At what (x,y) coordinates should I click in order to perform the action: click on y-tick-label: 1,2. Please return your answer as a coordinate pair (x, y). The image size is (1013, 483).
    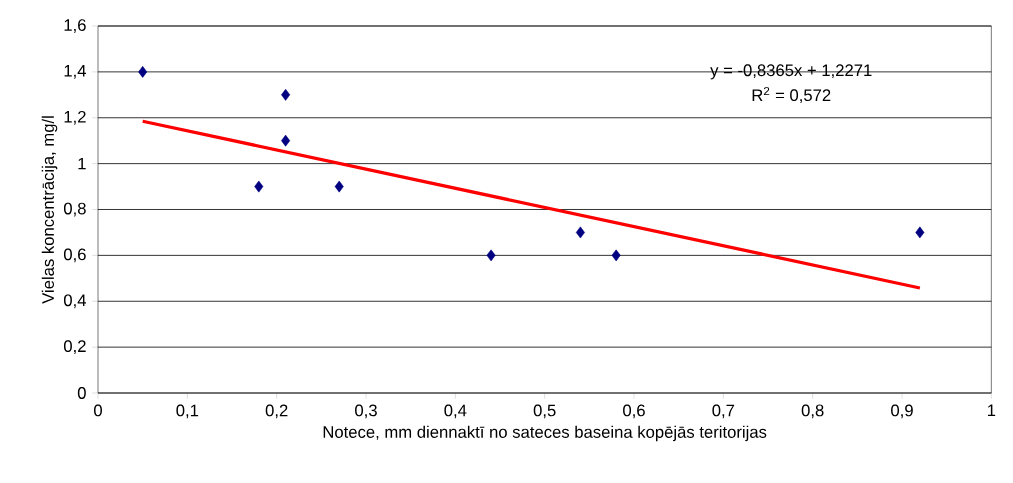
    Looking at the image, I should click on (75, 117).